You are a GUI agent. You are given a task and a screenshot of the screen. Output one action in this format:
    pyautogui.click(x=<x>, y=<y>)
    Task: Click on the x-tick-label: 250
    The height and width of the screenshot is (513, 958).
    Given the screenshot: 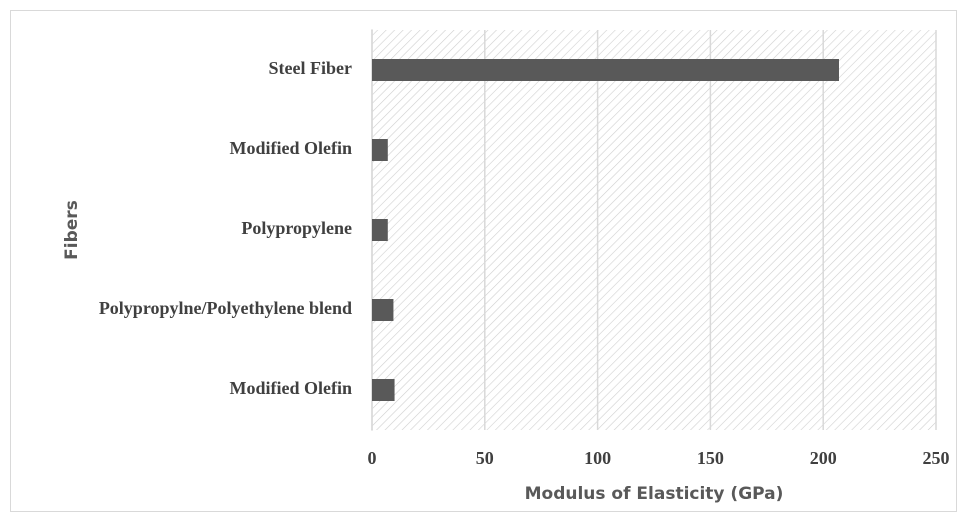 What is the action you would take?
    pyautogui.click(x=936, y=458)
    